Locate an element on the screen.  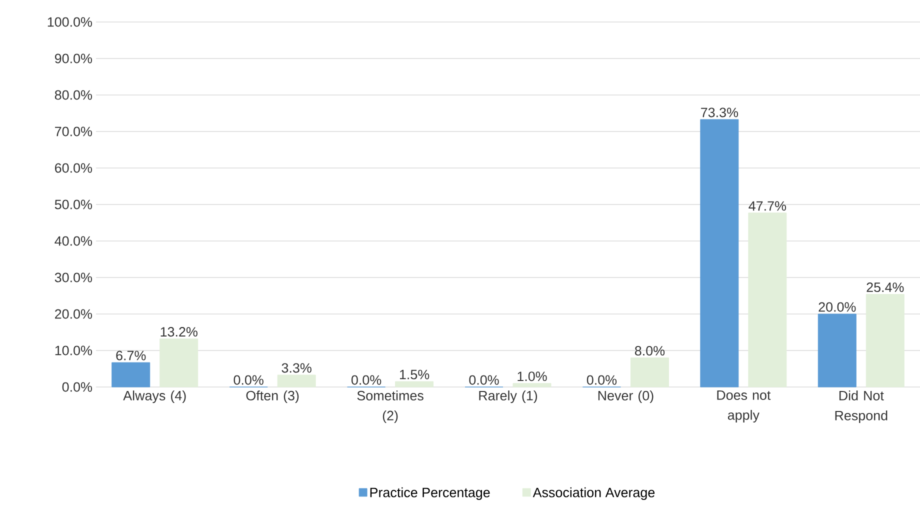
x-tick-label: Does not apply is located at coordinates (744, 406).